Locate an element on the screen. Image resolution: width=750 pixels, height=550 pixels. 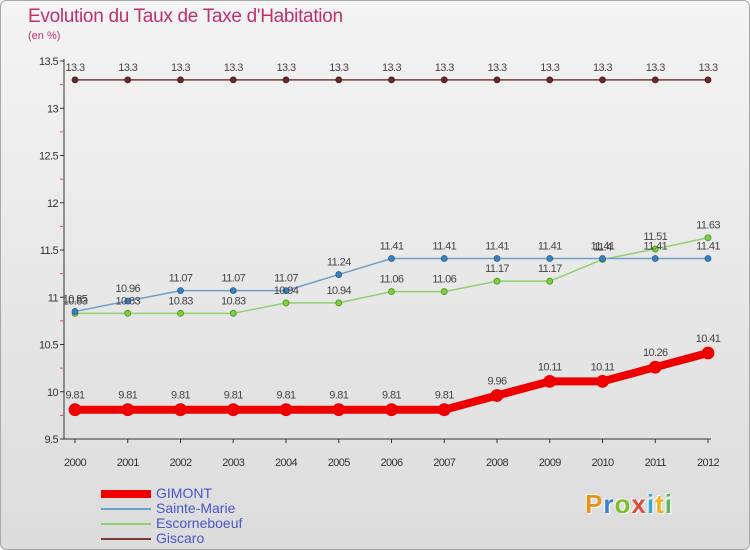
x-tick-label: 2010 is located at coordinates (602, 463).